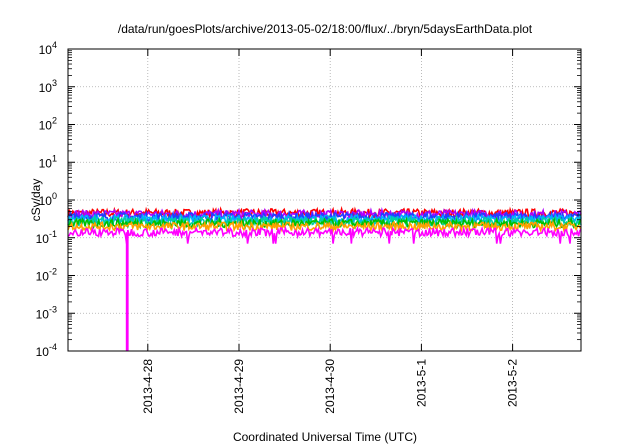 Image resolution: width=640 pixels, height=448 pixels. What do you see at coordinates (148, 386) in the screenshot?
I see `x-tick-label: 2013-4-28` at bounding box center [148, 386].